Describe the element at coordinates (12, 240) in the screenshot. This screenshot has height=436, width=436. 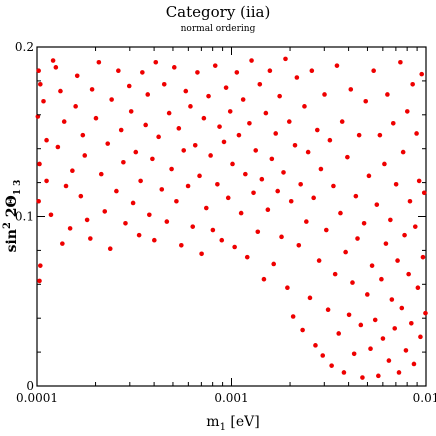
I see `y-axis-label-pre: sin` at that location.